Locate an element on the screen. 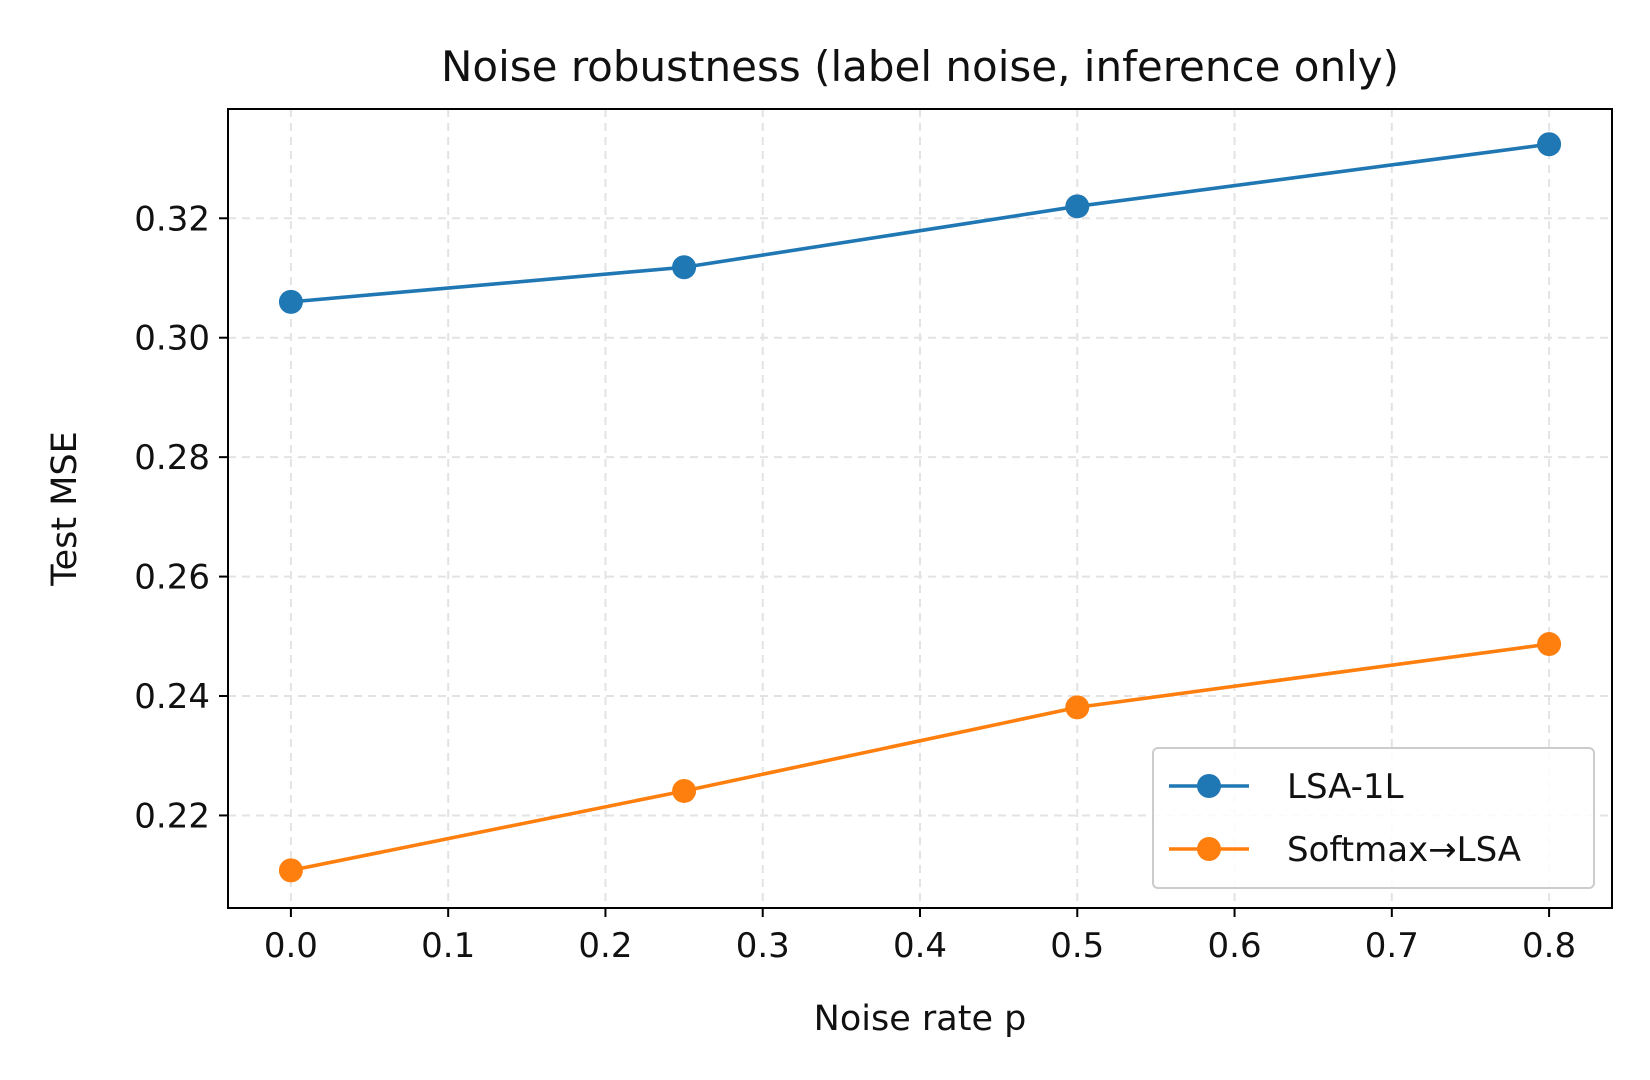  x-tick-label: 0.2 is located at coordinates (605, 946).